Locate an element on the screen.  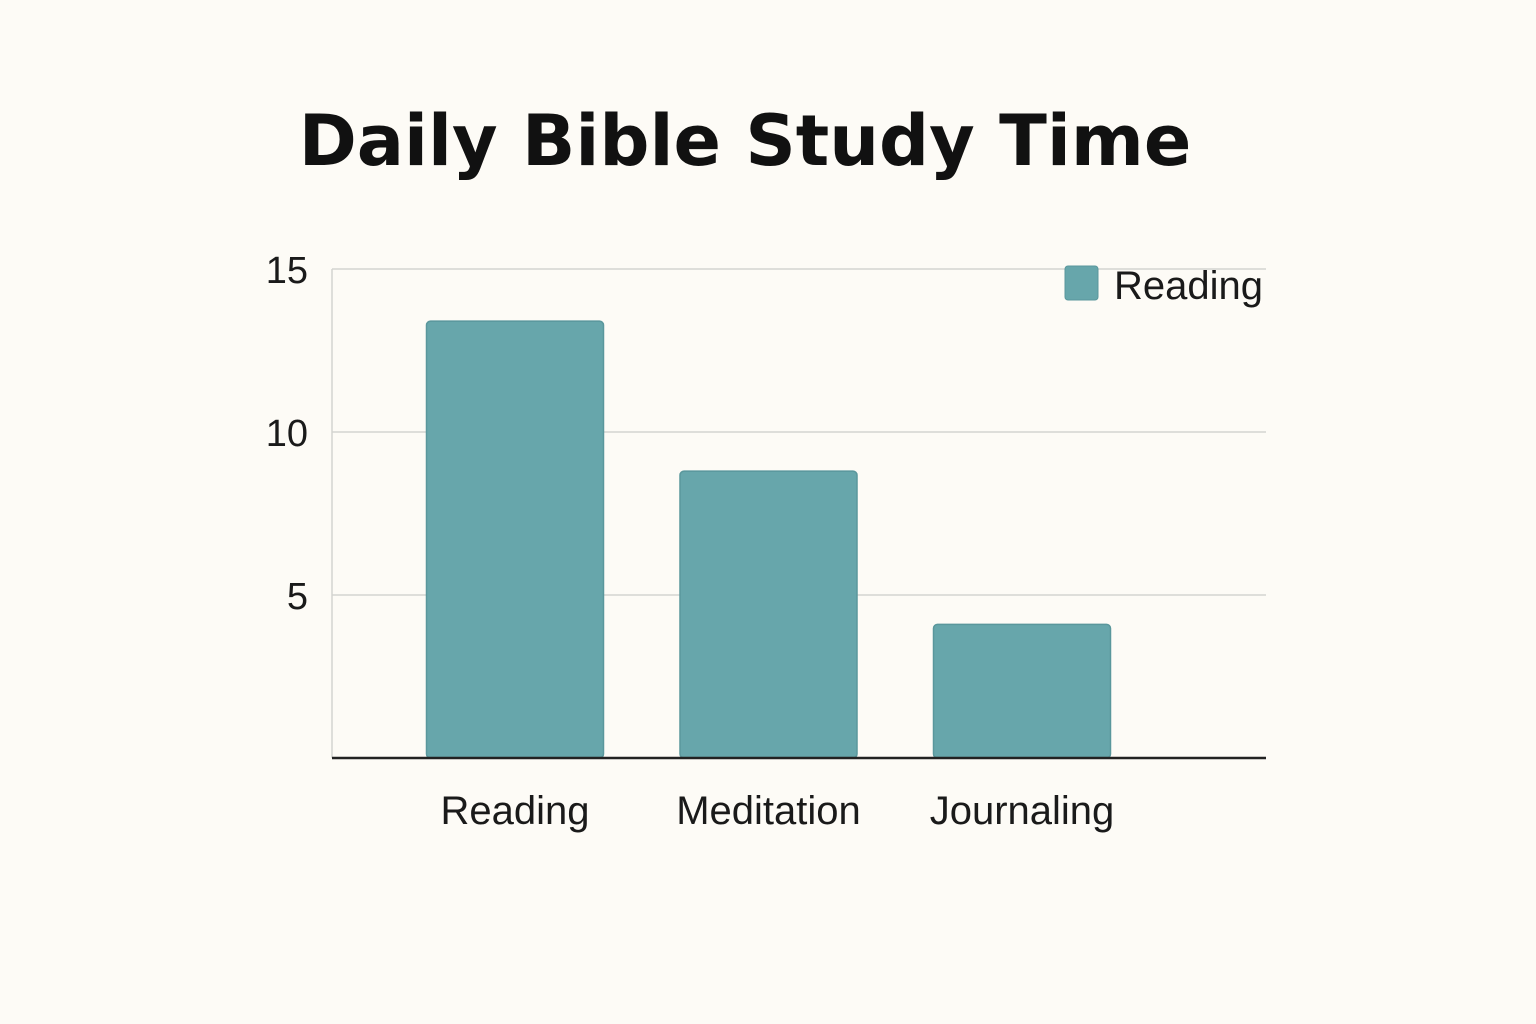
bar-reading is located at coordinates (515, 539).